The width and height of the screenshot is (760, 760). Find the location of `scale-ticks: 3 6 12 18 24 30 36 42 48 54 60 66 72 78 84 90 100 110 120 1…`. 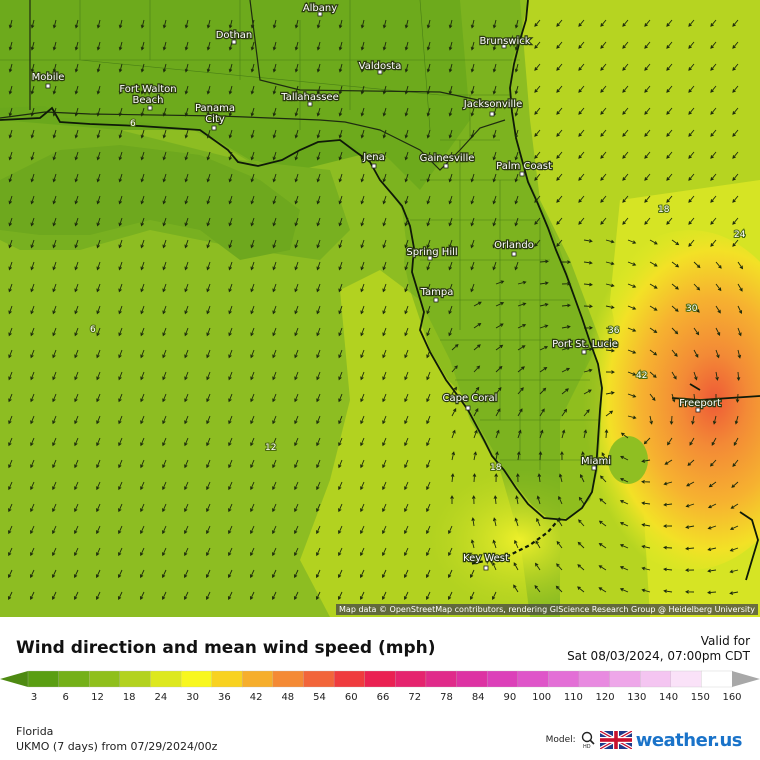

scale-ticks: 3 6 12 18 24 30 36 42 48 54 60 66 72 78 84 90 100 110 120 1… is located at coordinates (386, 697).